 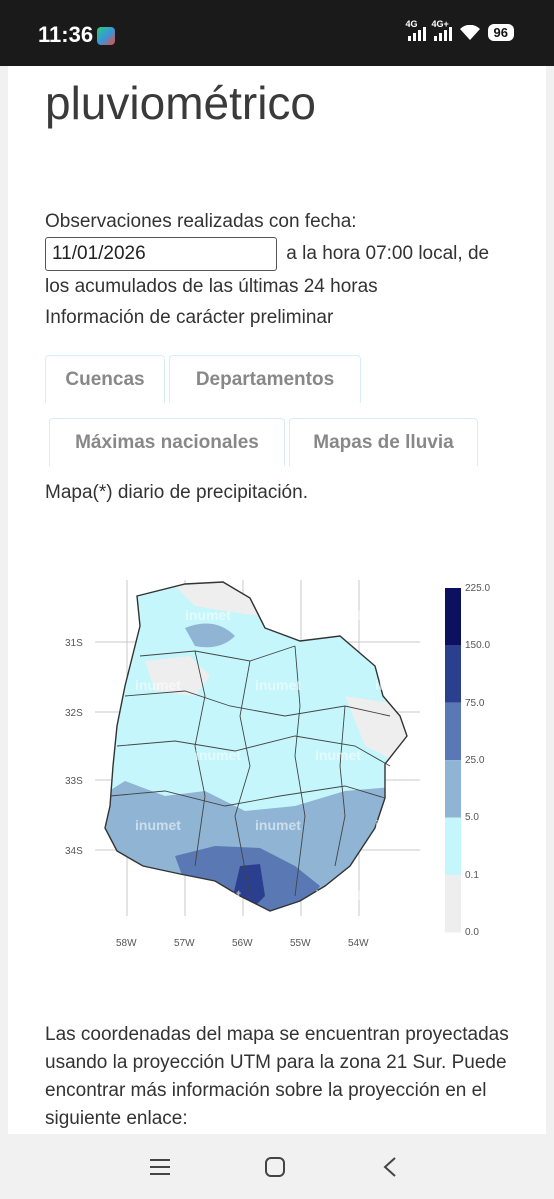 I want to click on tab-cuencas: Cuencas, so click(x=105, y=379).